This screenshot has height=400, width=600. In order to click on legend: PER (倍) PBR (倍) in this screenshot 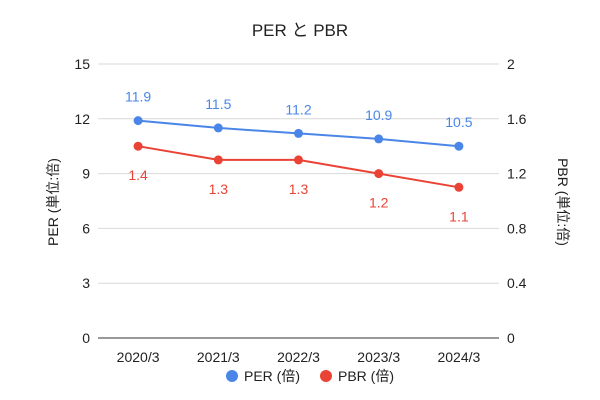, I will do `click(310, 376)`.